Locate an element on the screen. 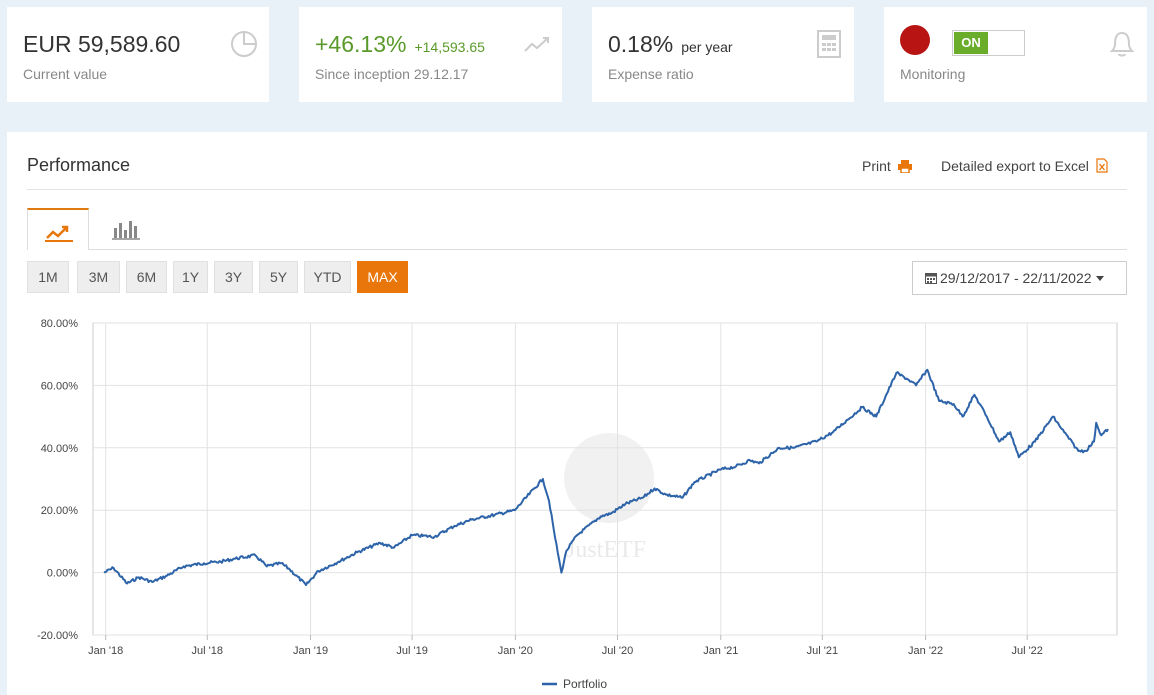  pie-chart-icon is located at coordinates (244, 44).